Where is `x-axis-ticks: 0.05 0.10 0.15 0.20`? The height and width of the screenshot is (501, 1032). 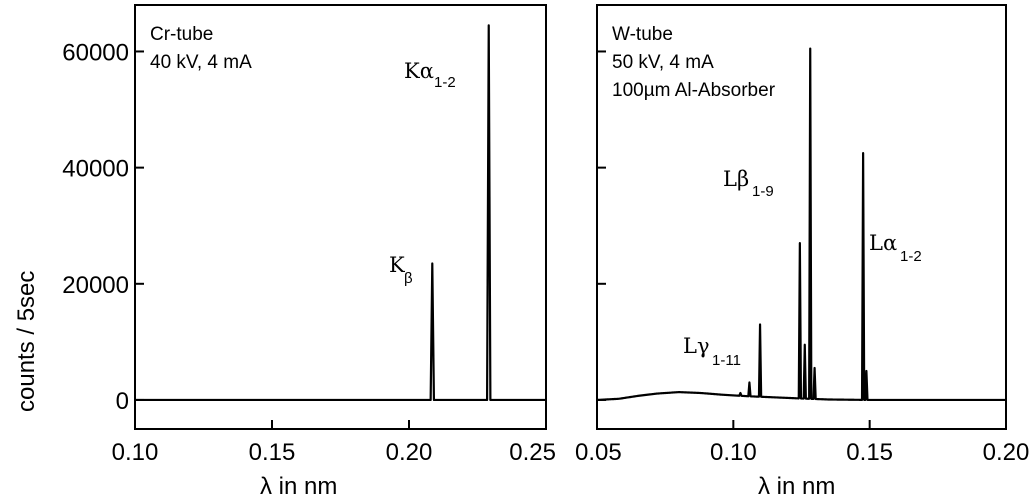
x-axis-ticks: 0.05 0.10 0.15 0.20 is located at coordinates (802, 443).